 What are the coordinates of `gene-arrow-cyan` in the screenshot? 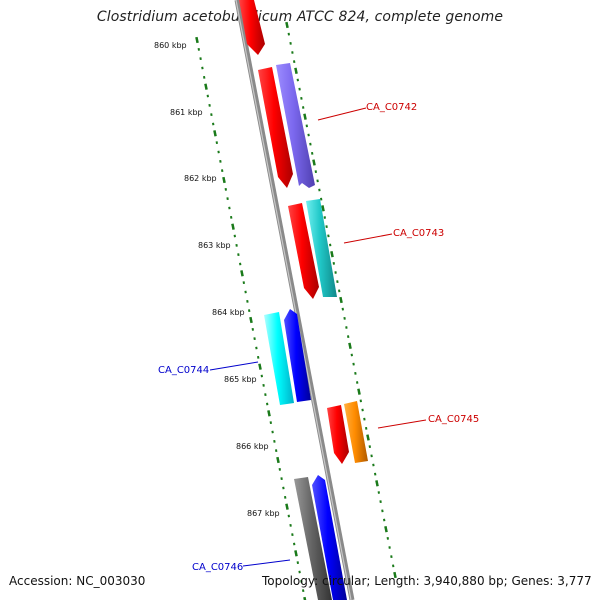 It's located at (279, 358).